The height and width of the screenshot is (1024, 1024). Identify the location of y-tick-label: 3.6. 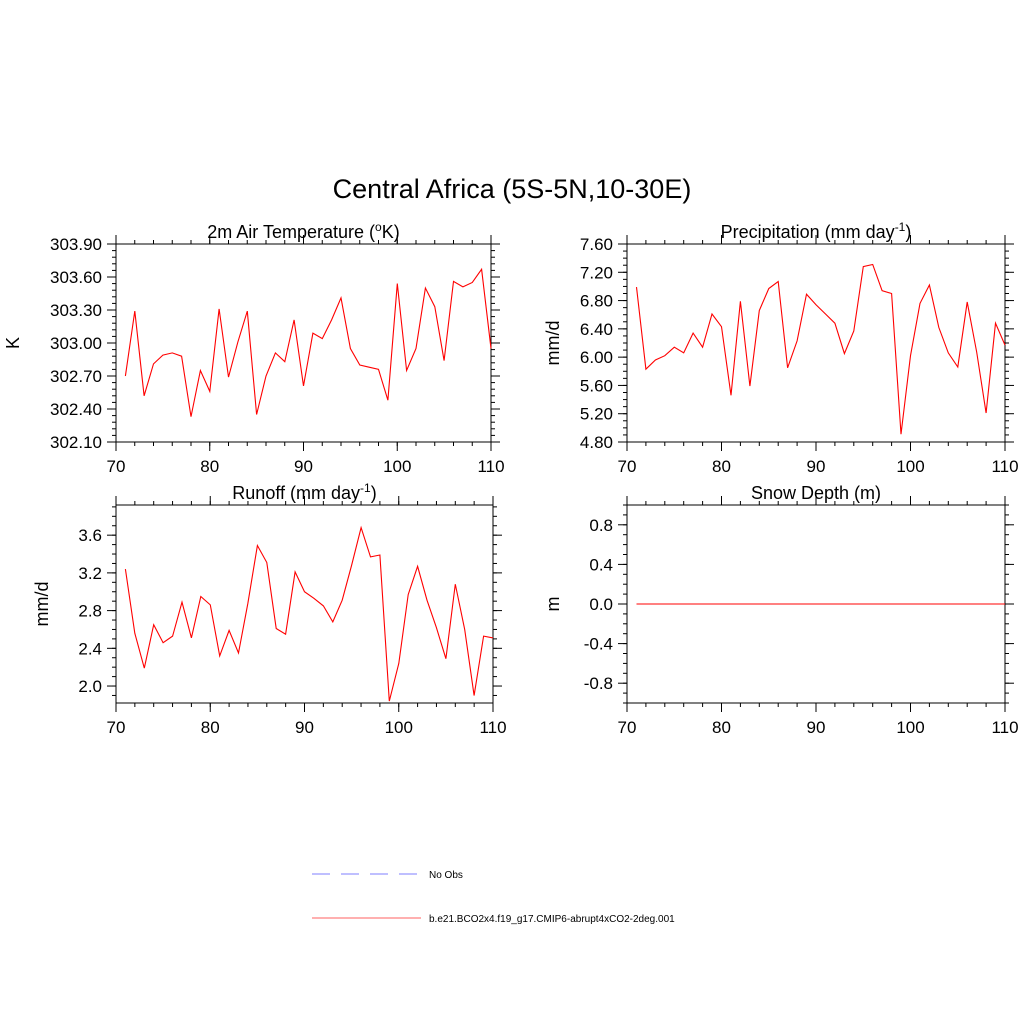
(90, 535).